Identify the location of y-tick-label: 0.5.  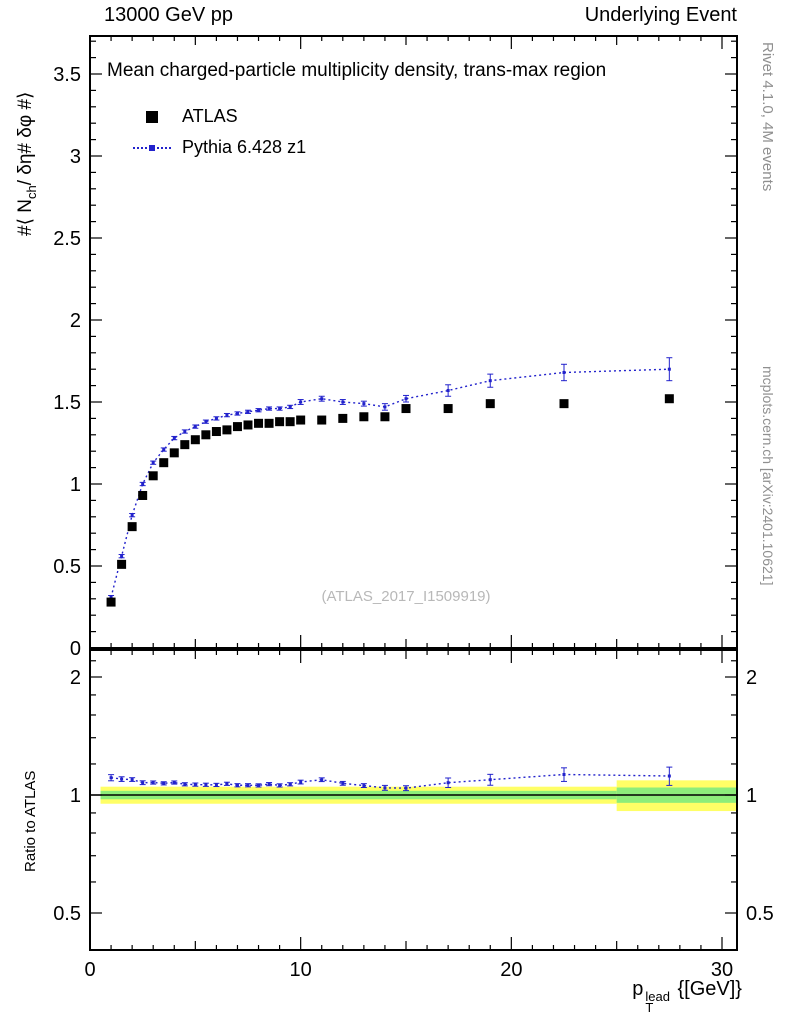
(67, 567).